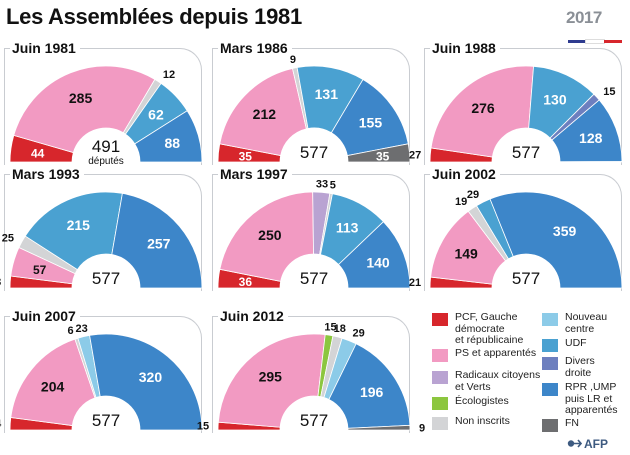 This screenshot has width=630, height=455. Describe the element at coordinates (596, 444) in the screenshot. I see `credit-afp: AFP` at that location.